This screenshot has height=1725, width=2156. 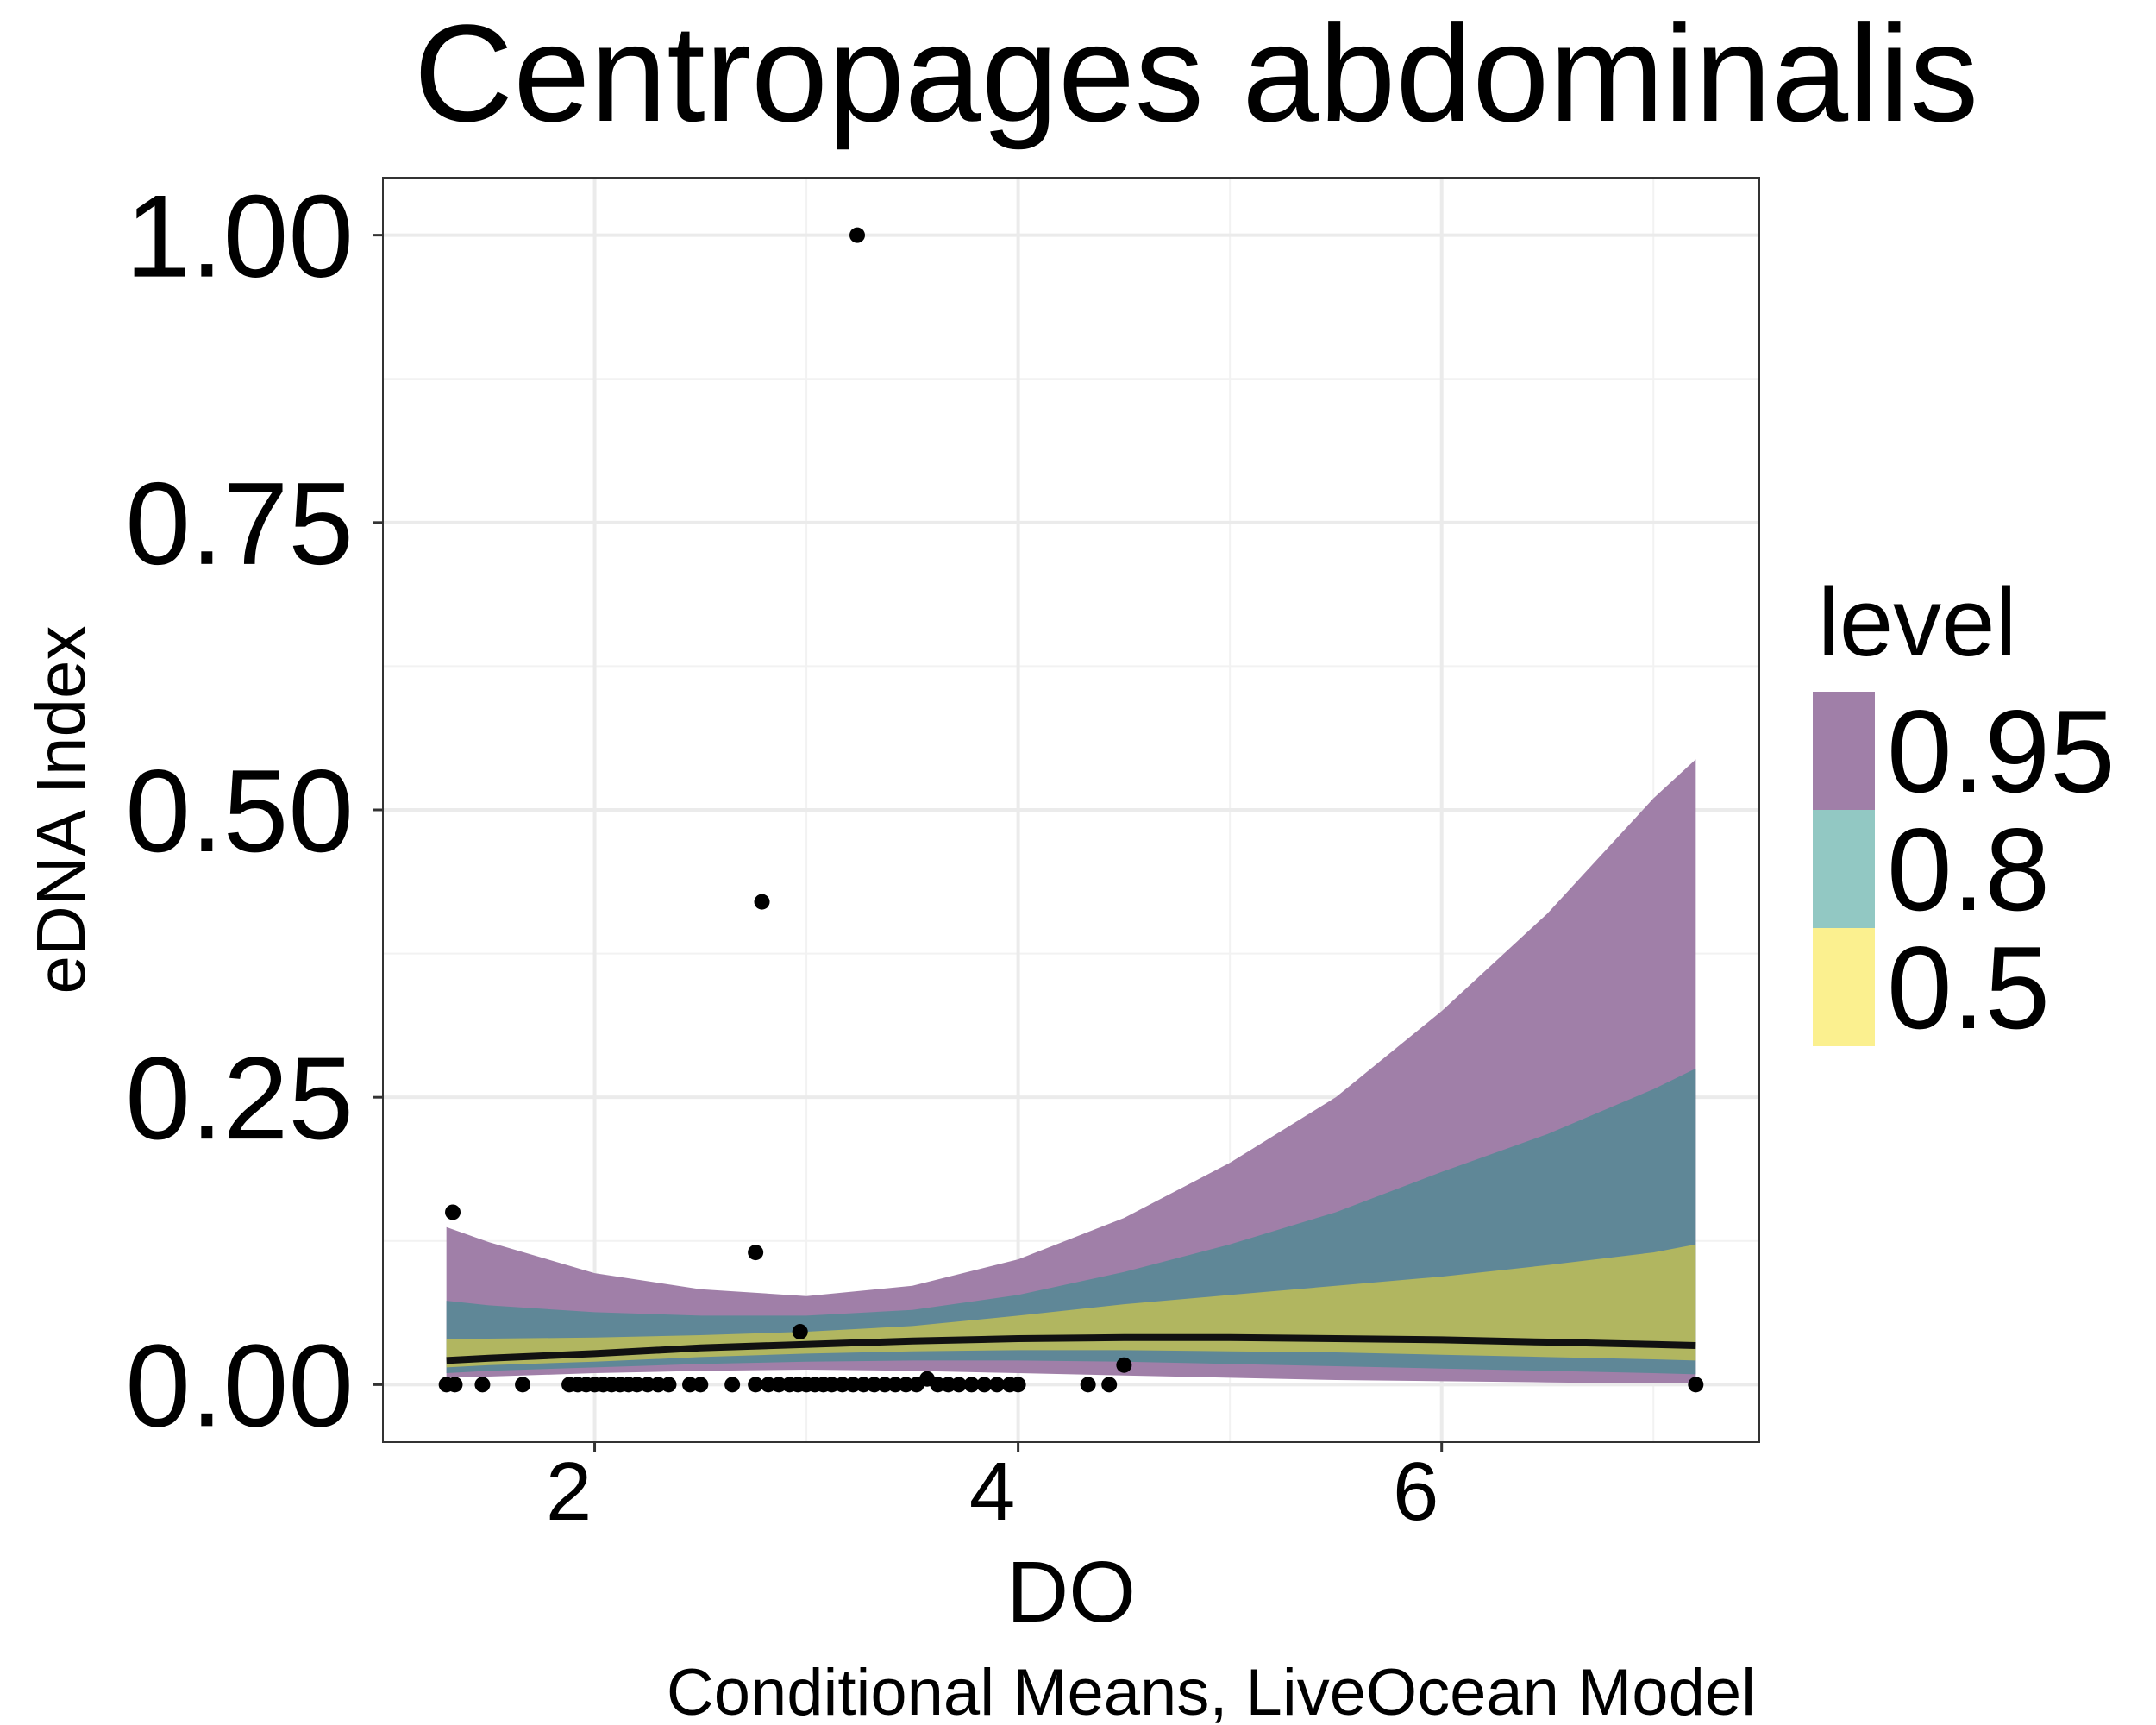 I want to click on legend-entries: 0.950.80.5, so click(x=1964, y=869).